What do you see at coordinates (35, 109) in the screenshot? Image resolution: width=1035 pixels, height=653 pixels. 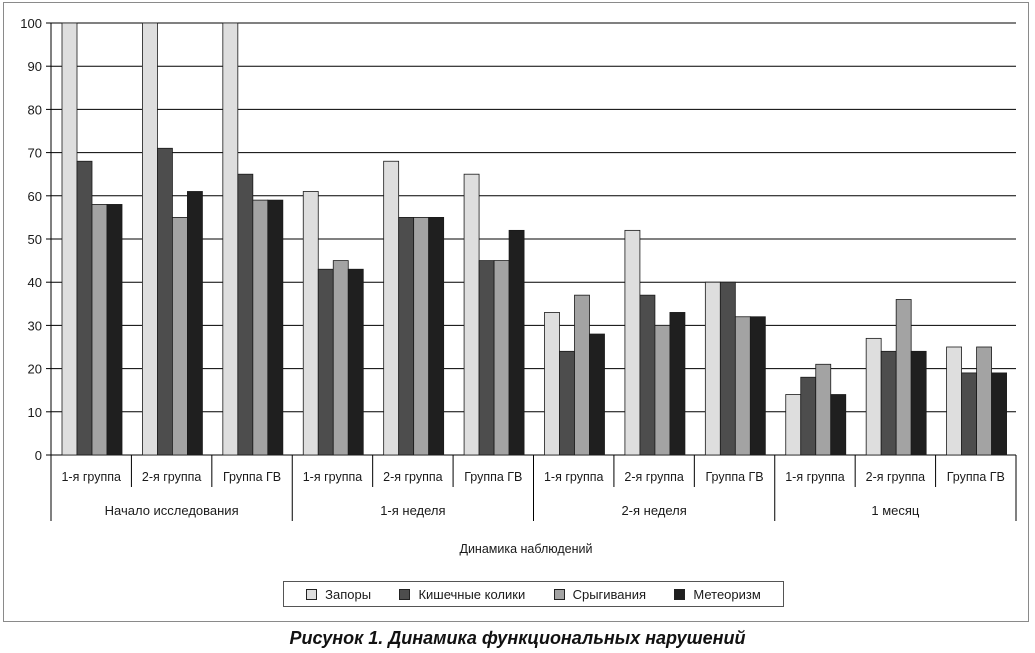 I see `y-tick-label: 80` at bounding box center [35, 109].